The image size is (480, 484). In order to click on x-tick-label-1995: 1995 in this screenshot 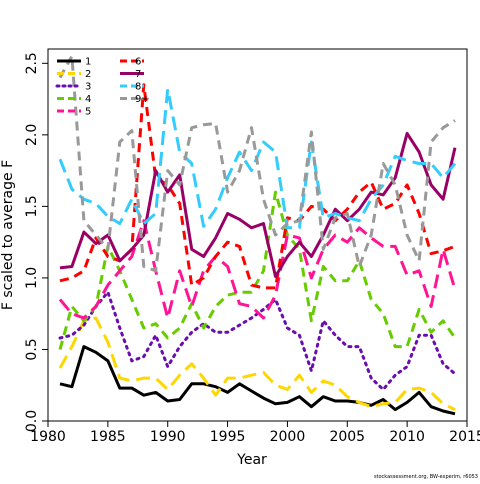, I will do `click(228, 437)`.